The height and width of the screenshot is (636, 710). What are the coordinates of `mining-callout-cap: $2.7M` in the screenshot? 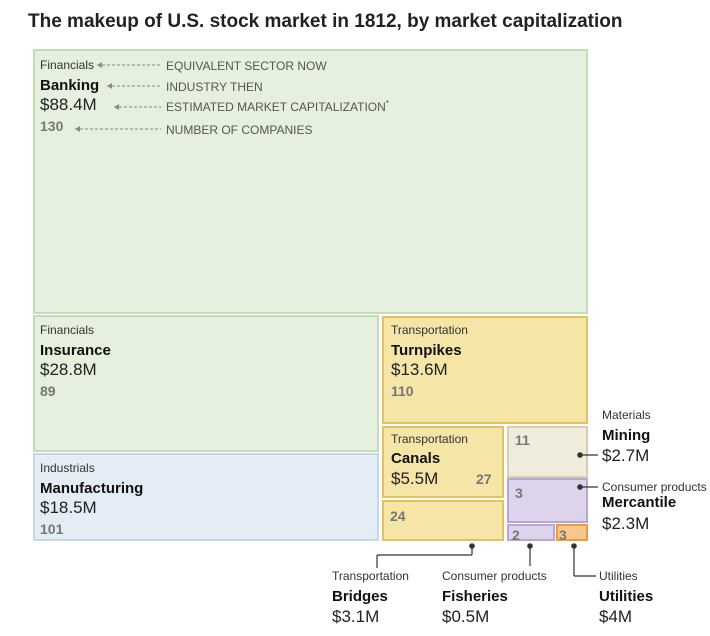 It's located at (625, 455).